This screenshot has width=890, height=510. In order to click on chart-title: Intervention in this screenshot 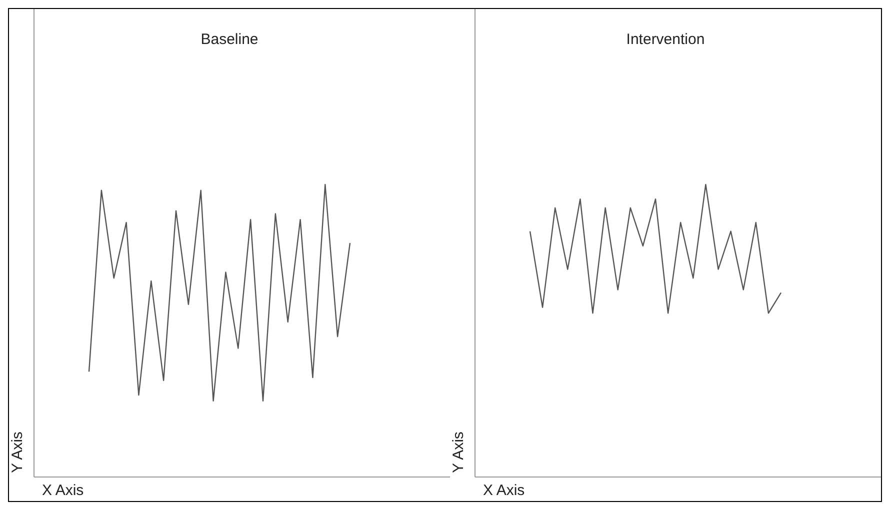, I will do `click(665, 39)`.